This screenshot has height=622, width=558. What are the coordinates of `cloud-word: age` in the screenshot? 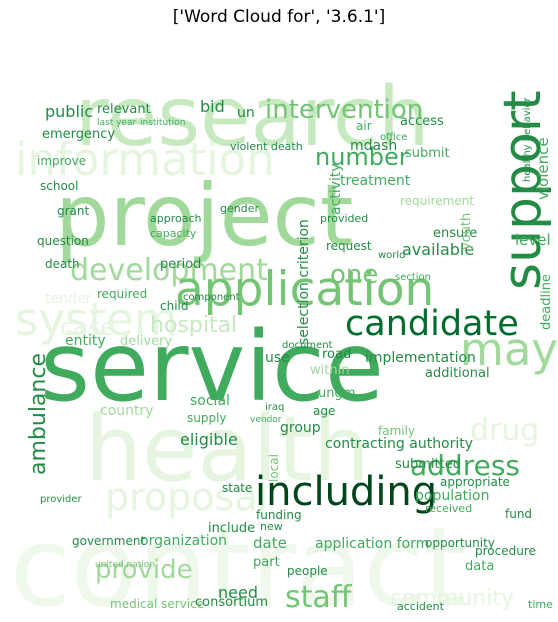 It's located at (324, 411).